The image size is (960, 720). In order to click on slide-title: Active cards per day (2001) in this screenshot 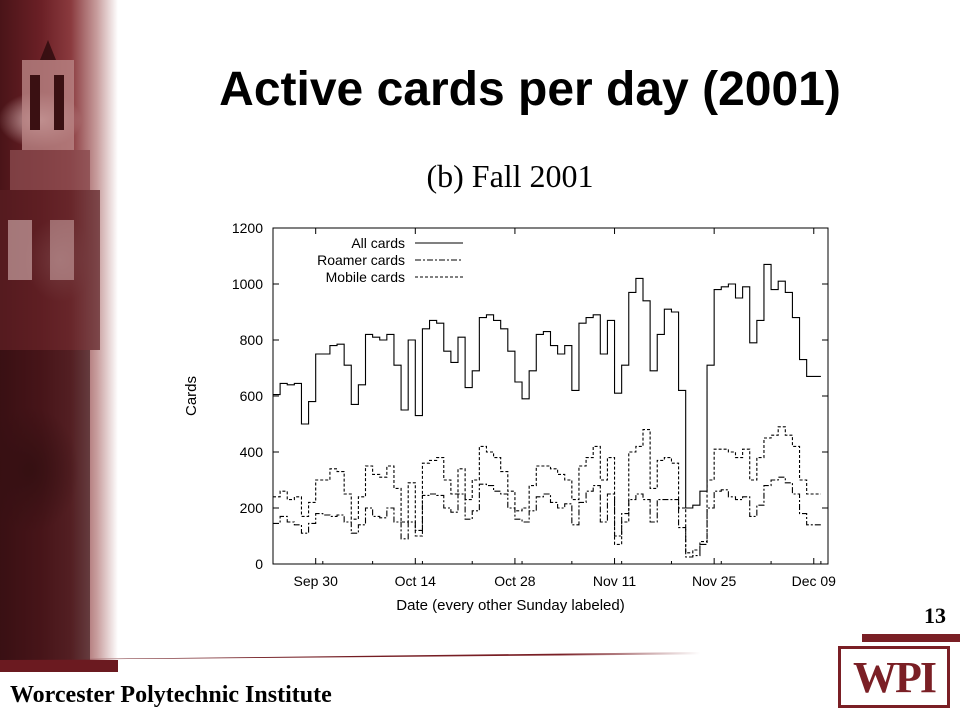, I will do `click(530, 89)`.